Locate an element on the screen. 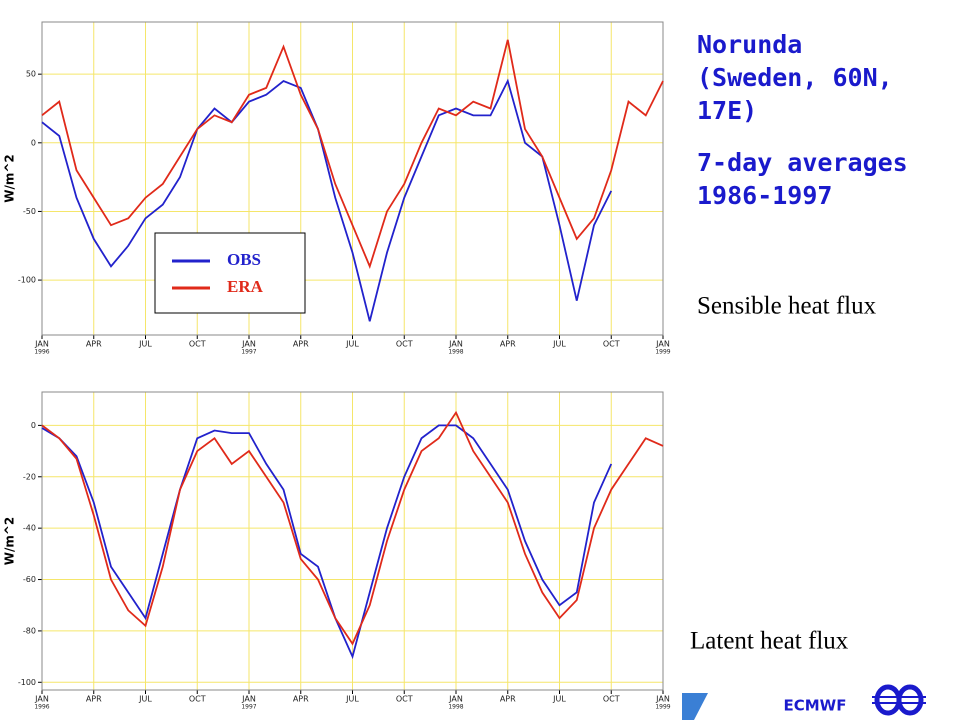 Image resolution: width=960 pixels, height=720 pixels. y-tick-label: -40 is located at coordinates (29, 528).